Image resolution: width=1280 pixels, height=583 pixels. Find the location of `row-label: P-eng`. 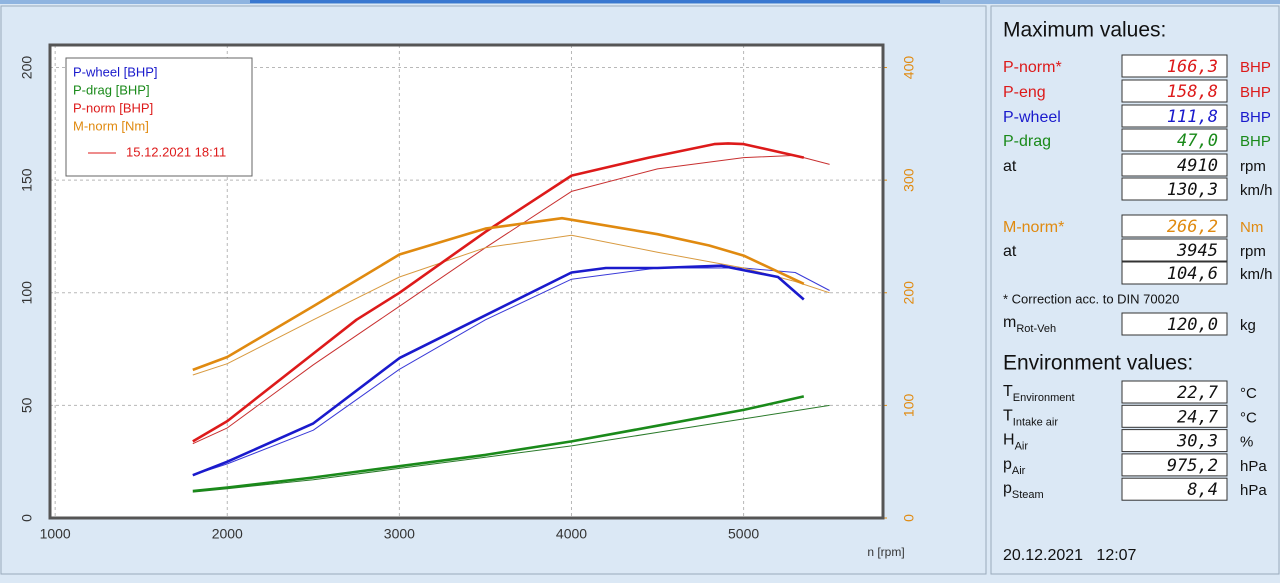

row-label: P-eng is located at coordinates (1024, 92).